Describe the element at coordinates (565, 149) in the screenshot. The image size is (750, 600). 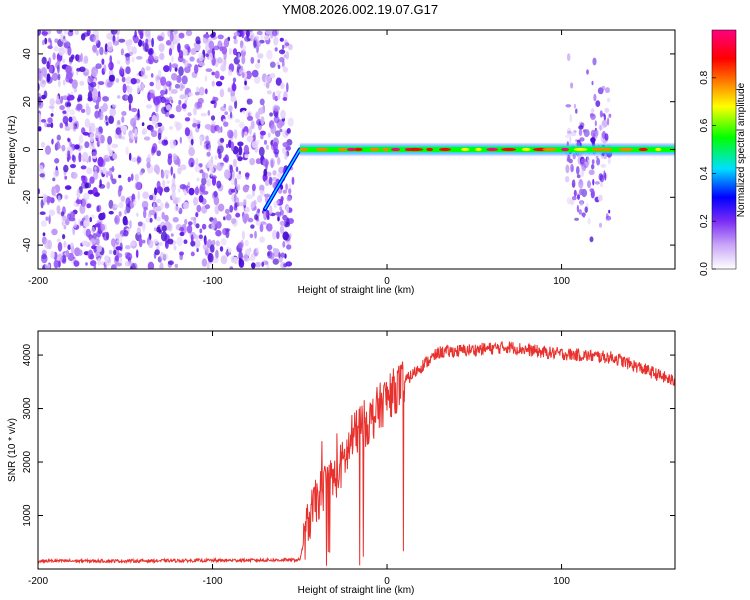
I see `spectrogram-signal-peak` at that location.